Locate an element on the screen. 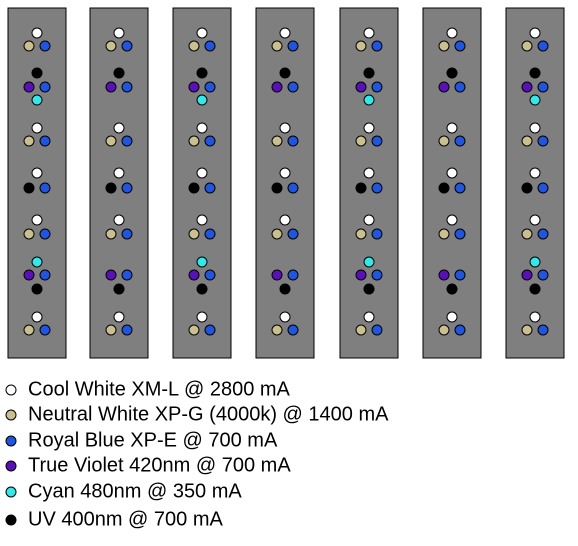 This screenshot has height=546, width=578. legend-label: True Violet 420nm @ 700 mA is located at coordinates (159, 465).